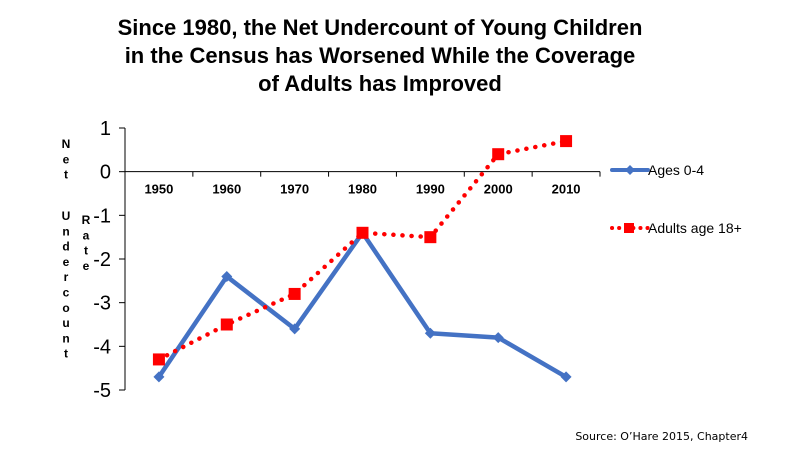 This screenshot has height=450, width=800. What do you see at coordinates (566, 189) in the screenshot?
I see `x-tick-label: 2010` at bounding box center [566, 189].